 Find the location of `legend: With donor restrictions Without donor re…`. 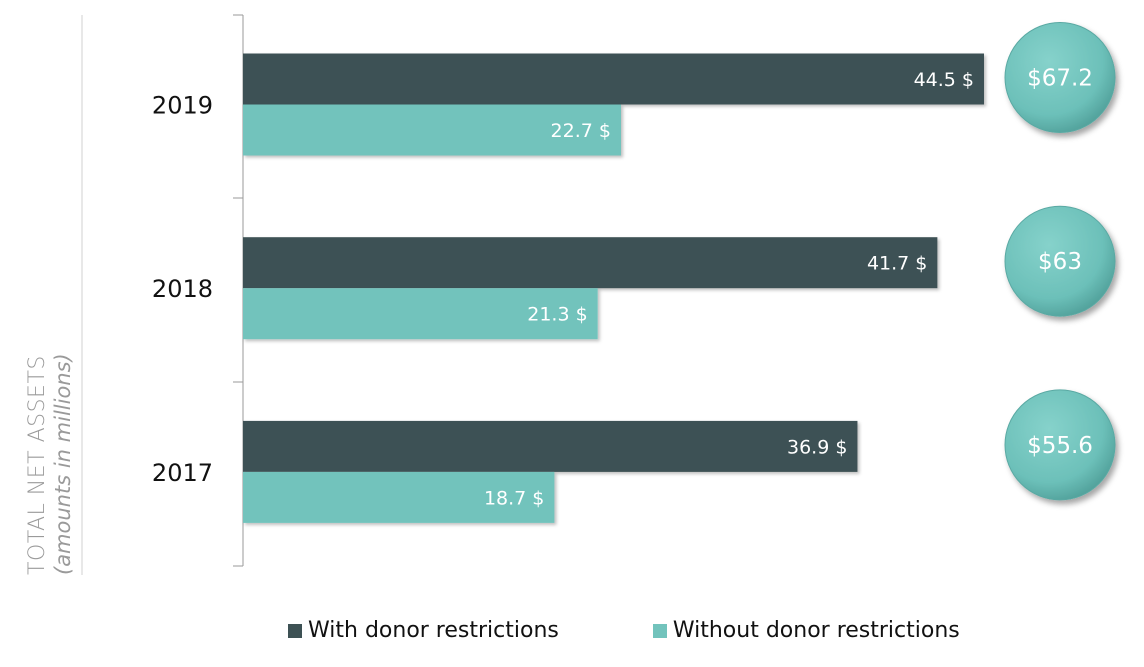

legend: With donor restrictions Without donor re… is located at coordinates (624, 630).